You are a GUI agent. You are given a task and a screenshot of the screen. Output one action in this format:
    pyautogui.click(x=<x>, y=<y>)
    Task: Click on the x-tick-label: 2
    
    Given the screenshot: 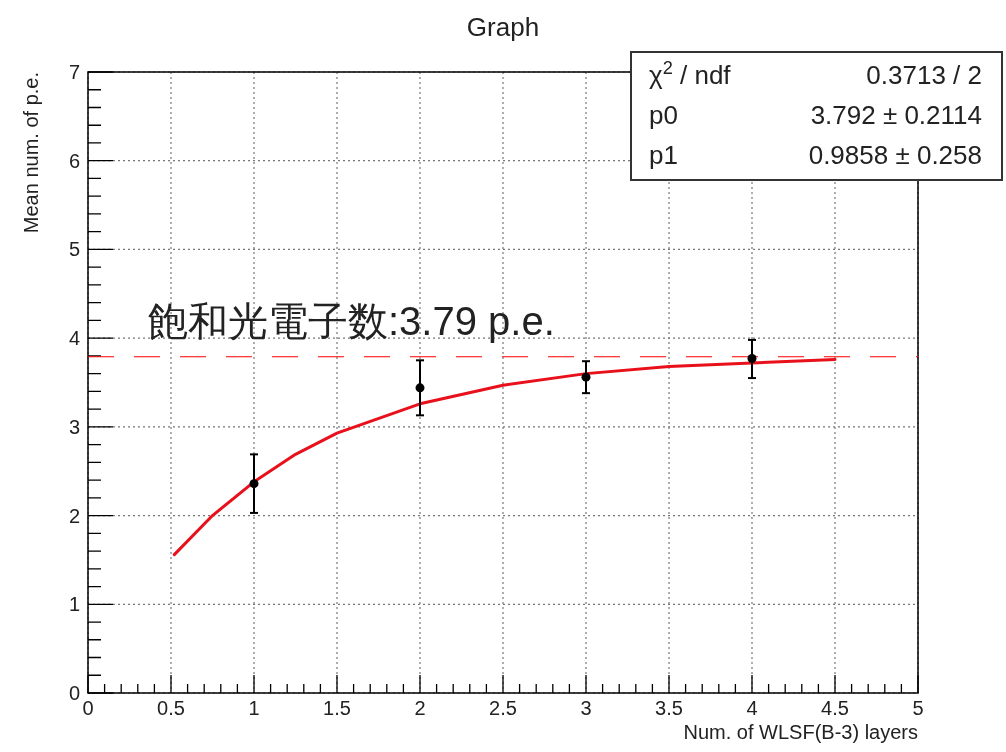 What is the action you would take?
    pyautogui.click(x=420, y=708)
    